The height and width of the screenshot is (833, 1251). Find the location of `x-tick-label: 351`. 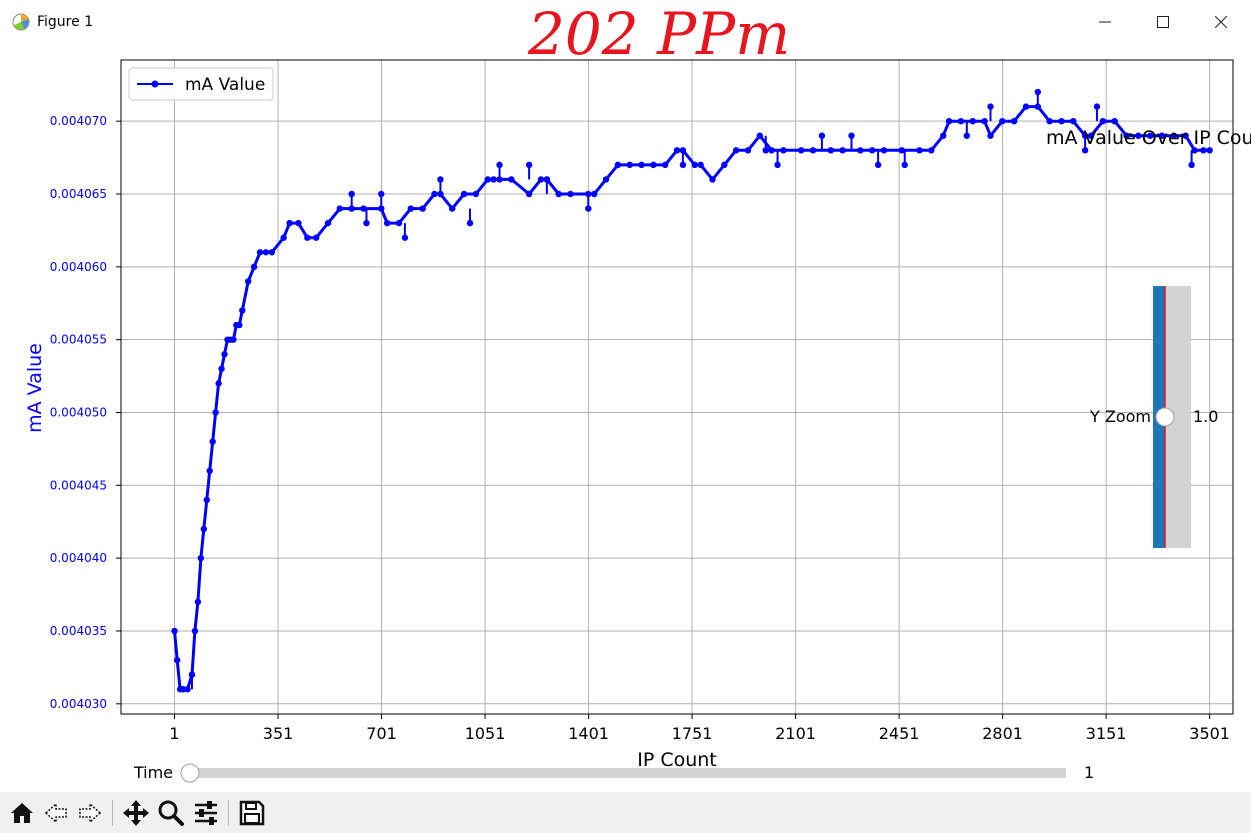

x-tick-label: 351 is located at coordinates (278, 733).